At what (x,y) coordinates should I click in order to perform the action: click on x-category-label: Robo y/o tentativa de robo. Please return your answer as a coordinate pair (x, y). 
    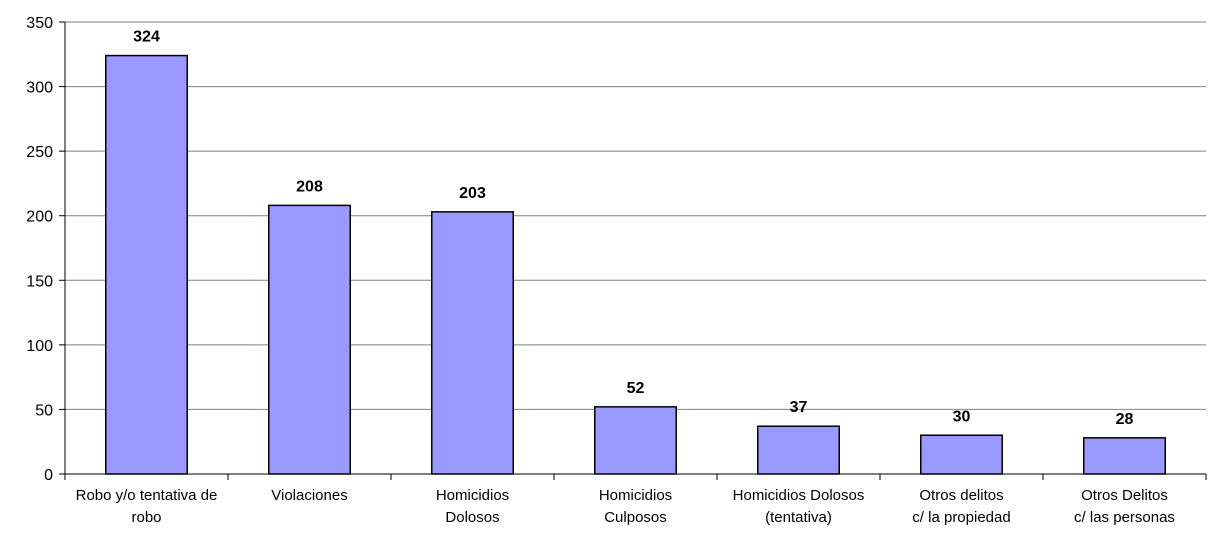
    Looking at the image, I should click on (147, 506).